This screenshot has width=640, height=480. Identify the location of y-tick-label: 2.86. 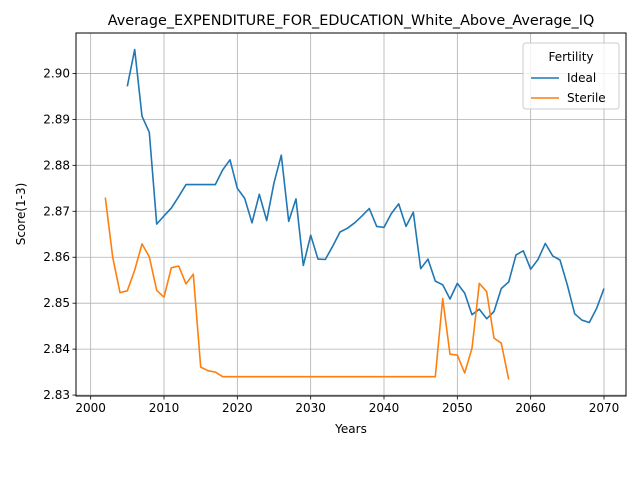
(56, 257).